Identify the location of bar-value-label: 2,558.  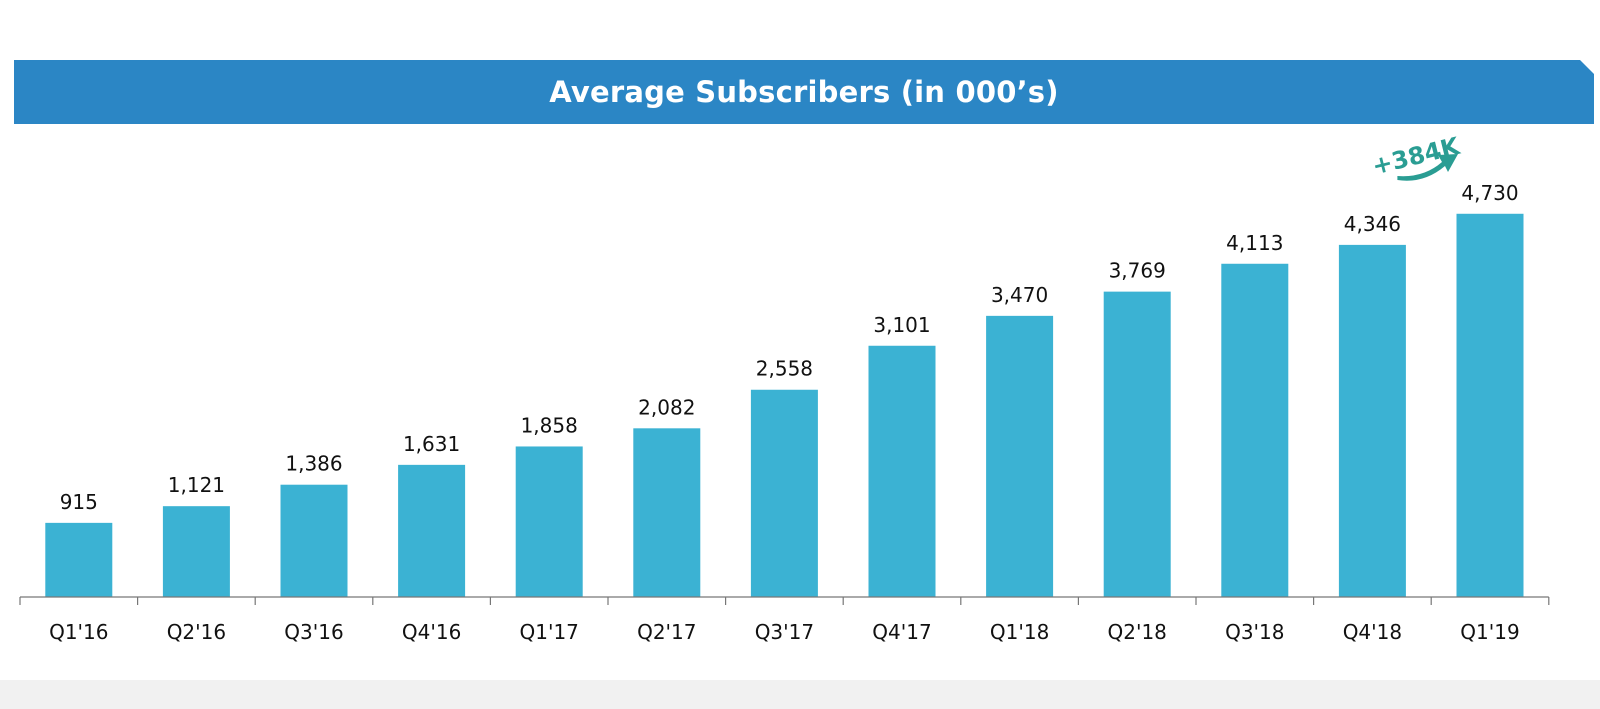
(784, 369).